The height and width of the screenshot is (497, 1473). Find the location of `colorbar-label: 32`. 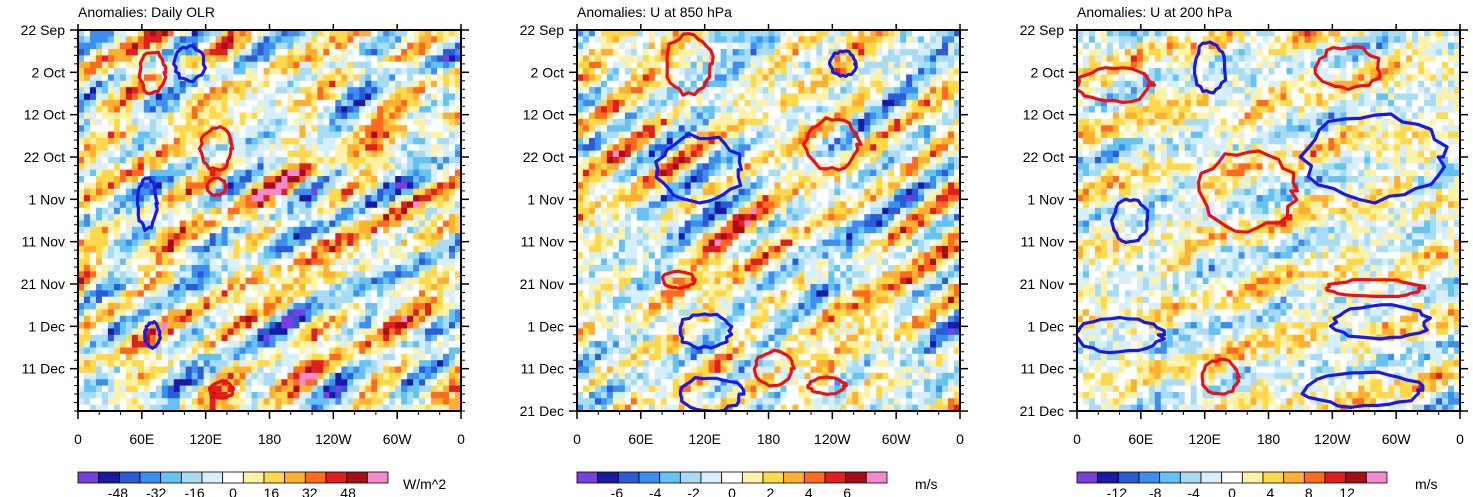

colorbar-label: 32 is located at coordinates (310, 491).